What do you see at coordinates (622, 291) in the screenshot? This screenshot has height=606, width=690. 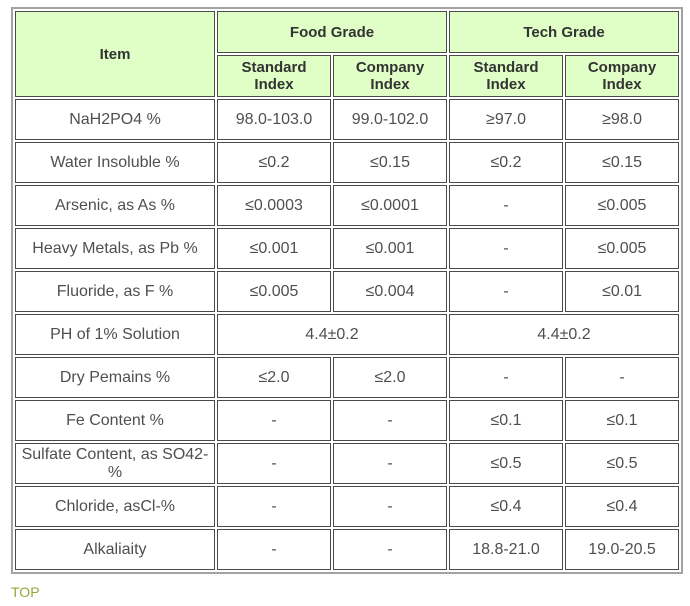 I see `value-cell: ≤0.01` at bounding box center [622, 291].